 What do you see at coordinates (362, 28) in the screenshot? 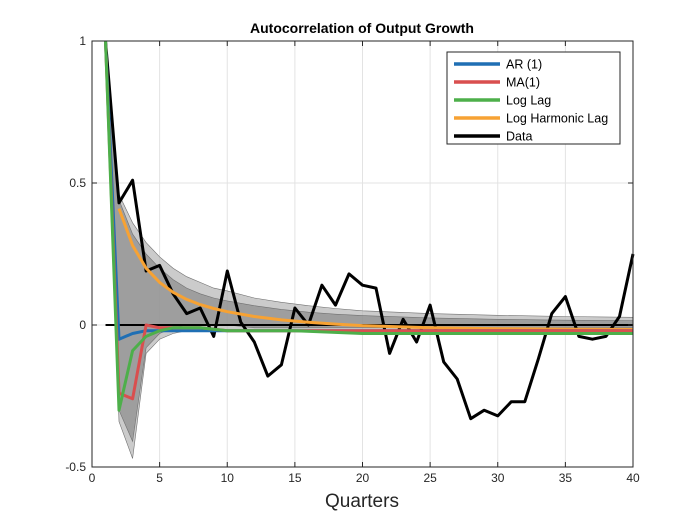
I see `chart-title: Autocorrelation of Output Growth` at bounding box center [362, 28].